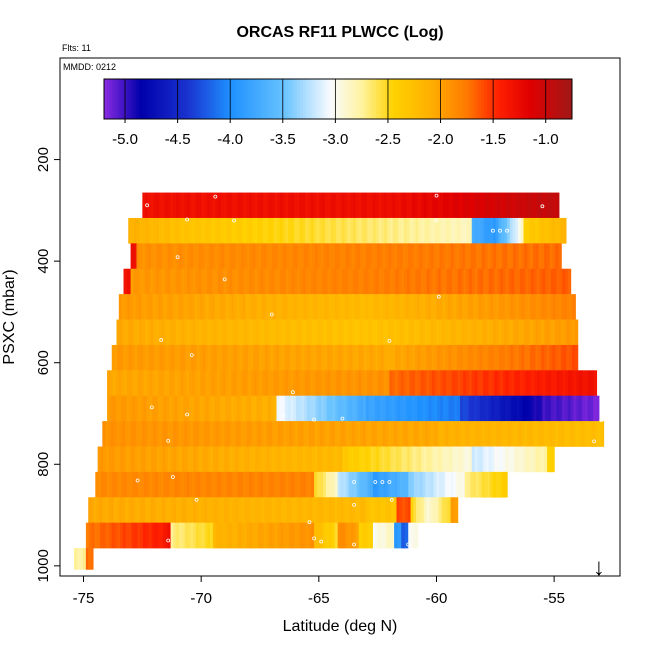 Image resolution: width=650 pixels, height=650 pixels. What do you see at coordinates (76, 48) in the screenshot?
I see `flights-label: Flts: 11` at bounding box center [76, 48].